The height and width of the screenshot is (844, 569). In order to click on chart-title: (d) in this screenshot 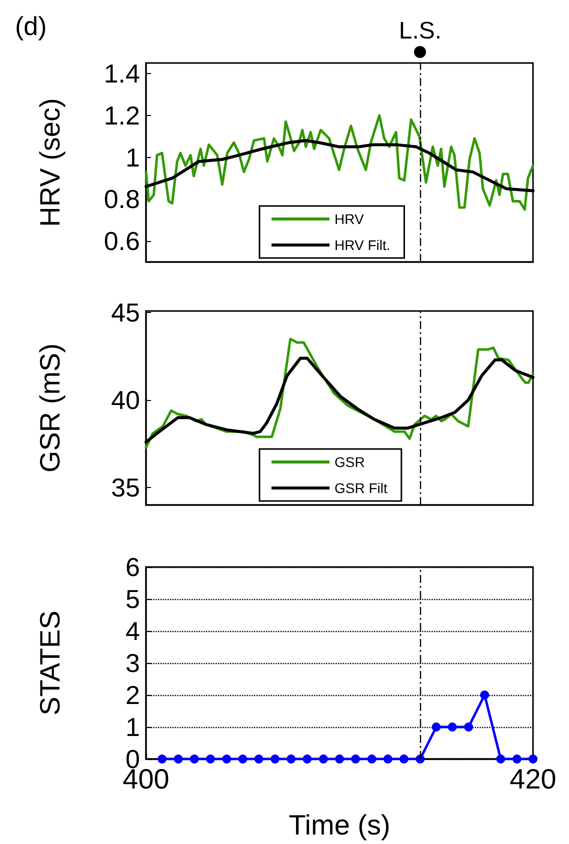, I will do `click(31, 26)`.